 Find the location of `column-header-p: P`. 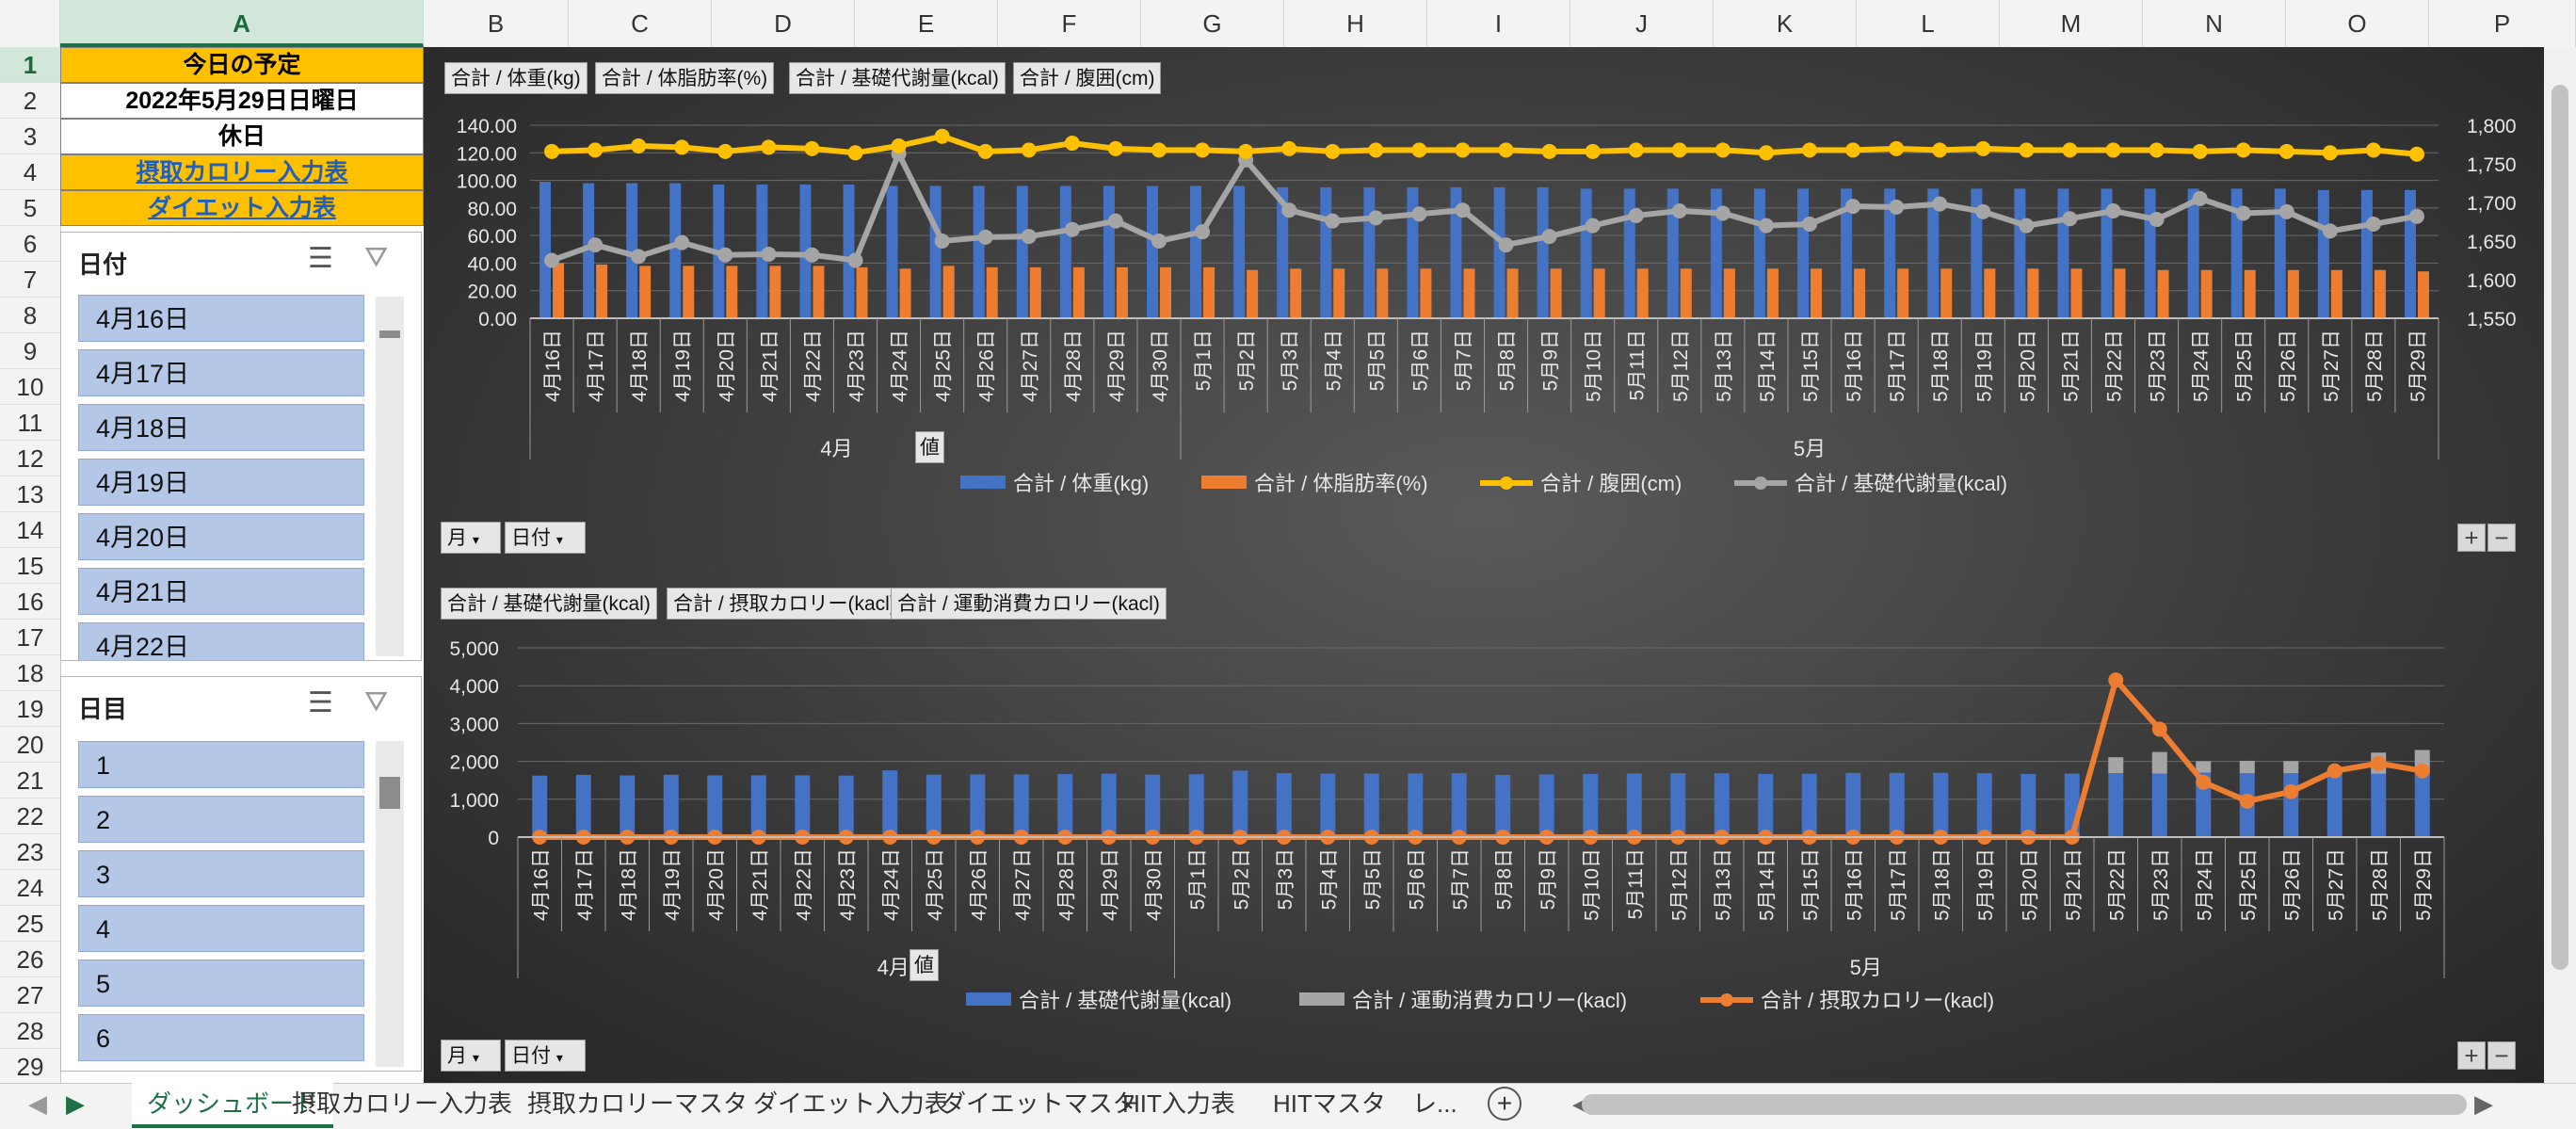

column-header-p: P is located at coordinates (2502, 23).